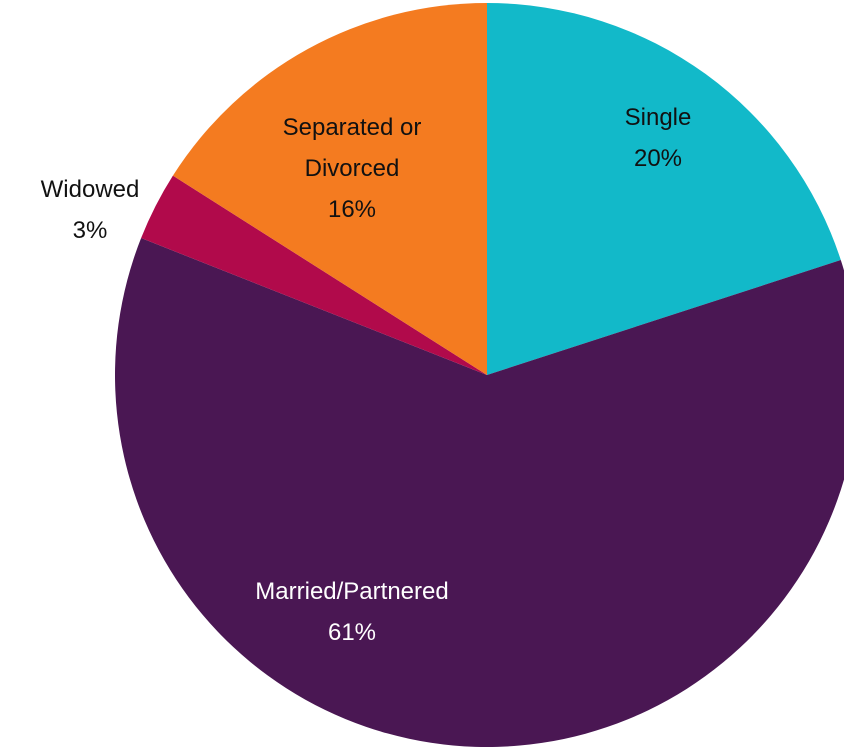  What do you see at coordinates (90, 189) in the screenshot?
I see `category-label: Widowed` at bounding box center [90, 189].